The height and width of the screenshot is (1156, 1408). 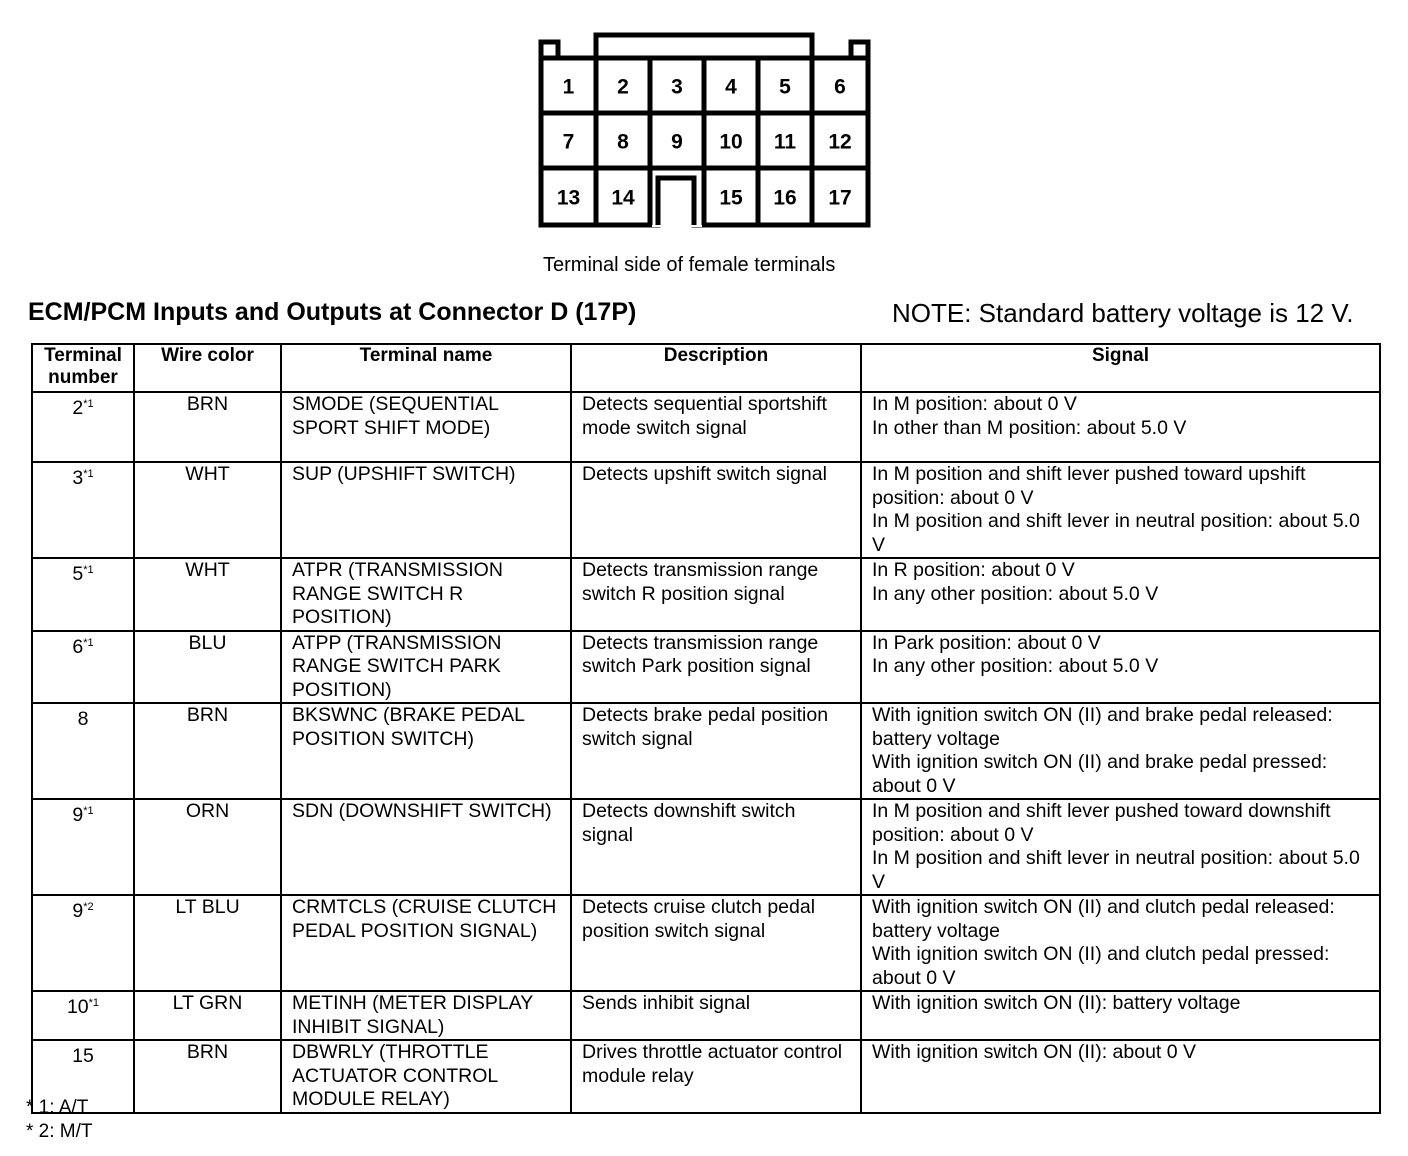 I want to click on terminal-number: 9*2, so click(x=83, y=943).